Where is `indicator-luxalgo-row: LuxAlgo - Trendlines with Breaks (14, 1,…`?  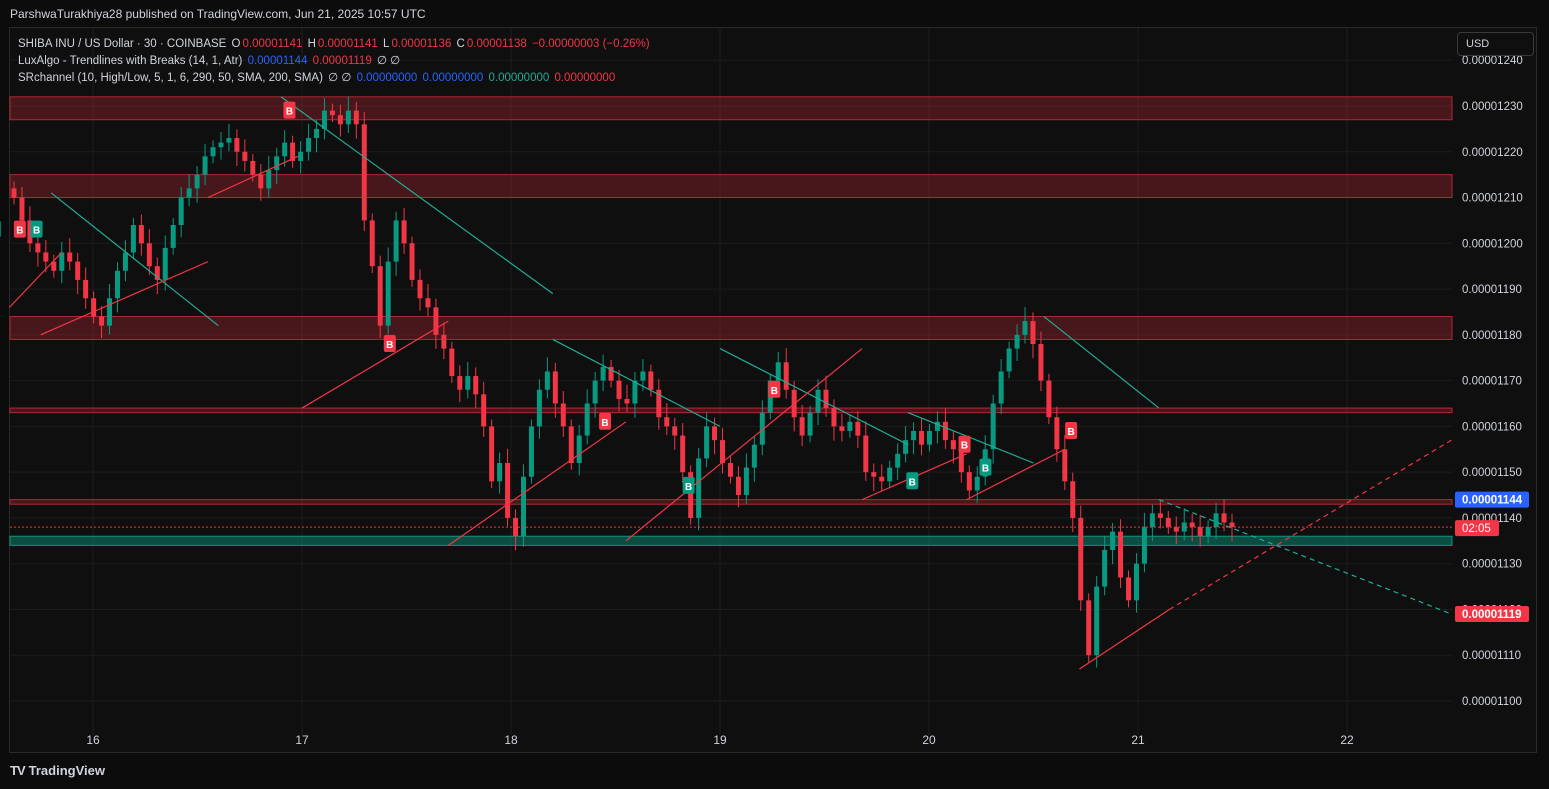 indicator-luxalgo-row: LuxAlgo - Trendlines with Breaks (14, 1,… is located at coordinates (335, 61).